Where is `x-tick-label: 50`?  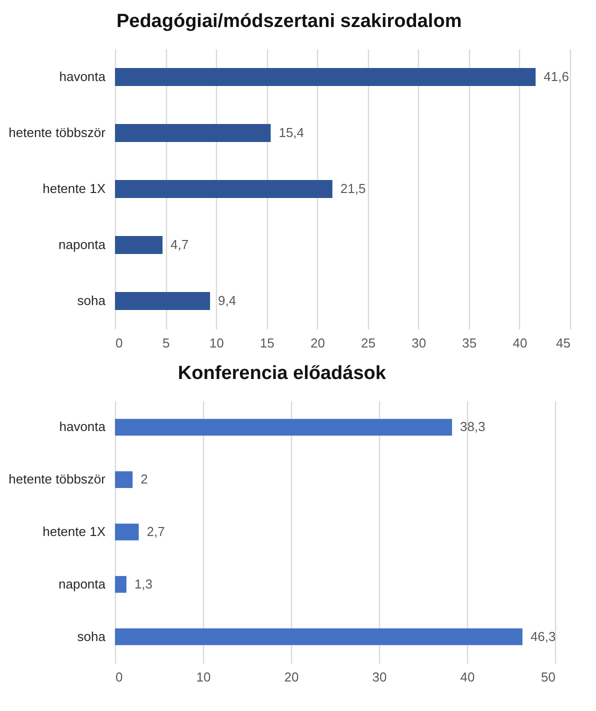 x-tick-label: 50 is located at coordinates (548, 677).